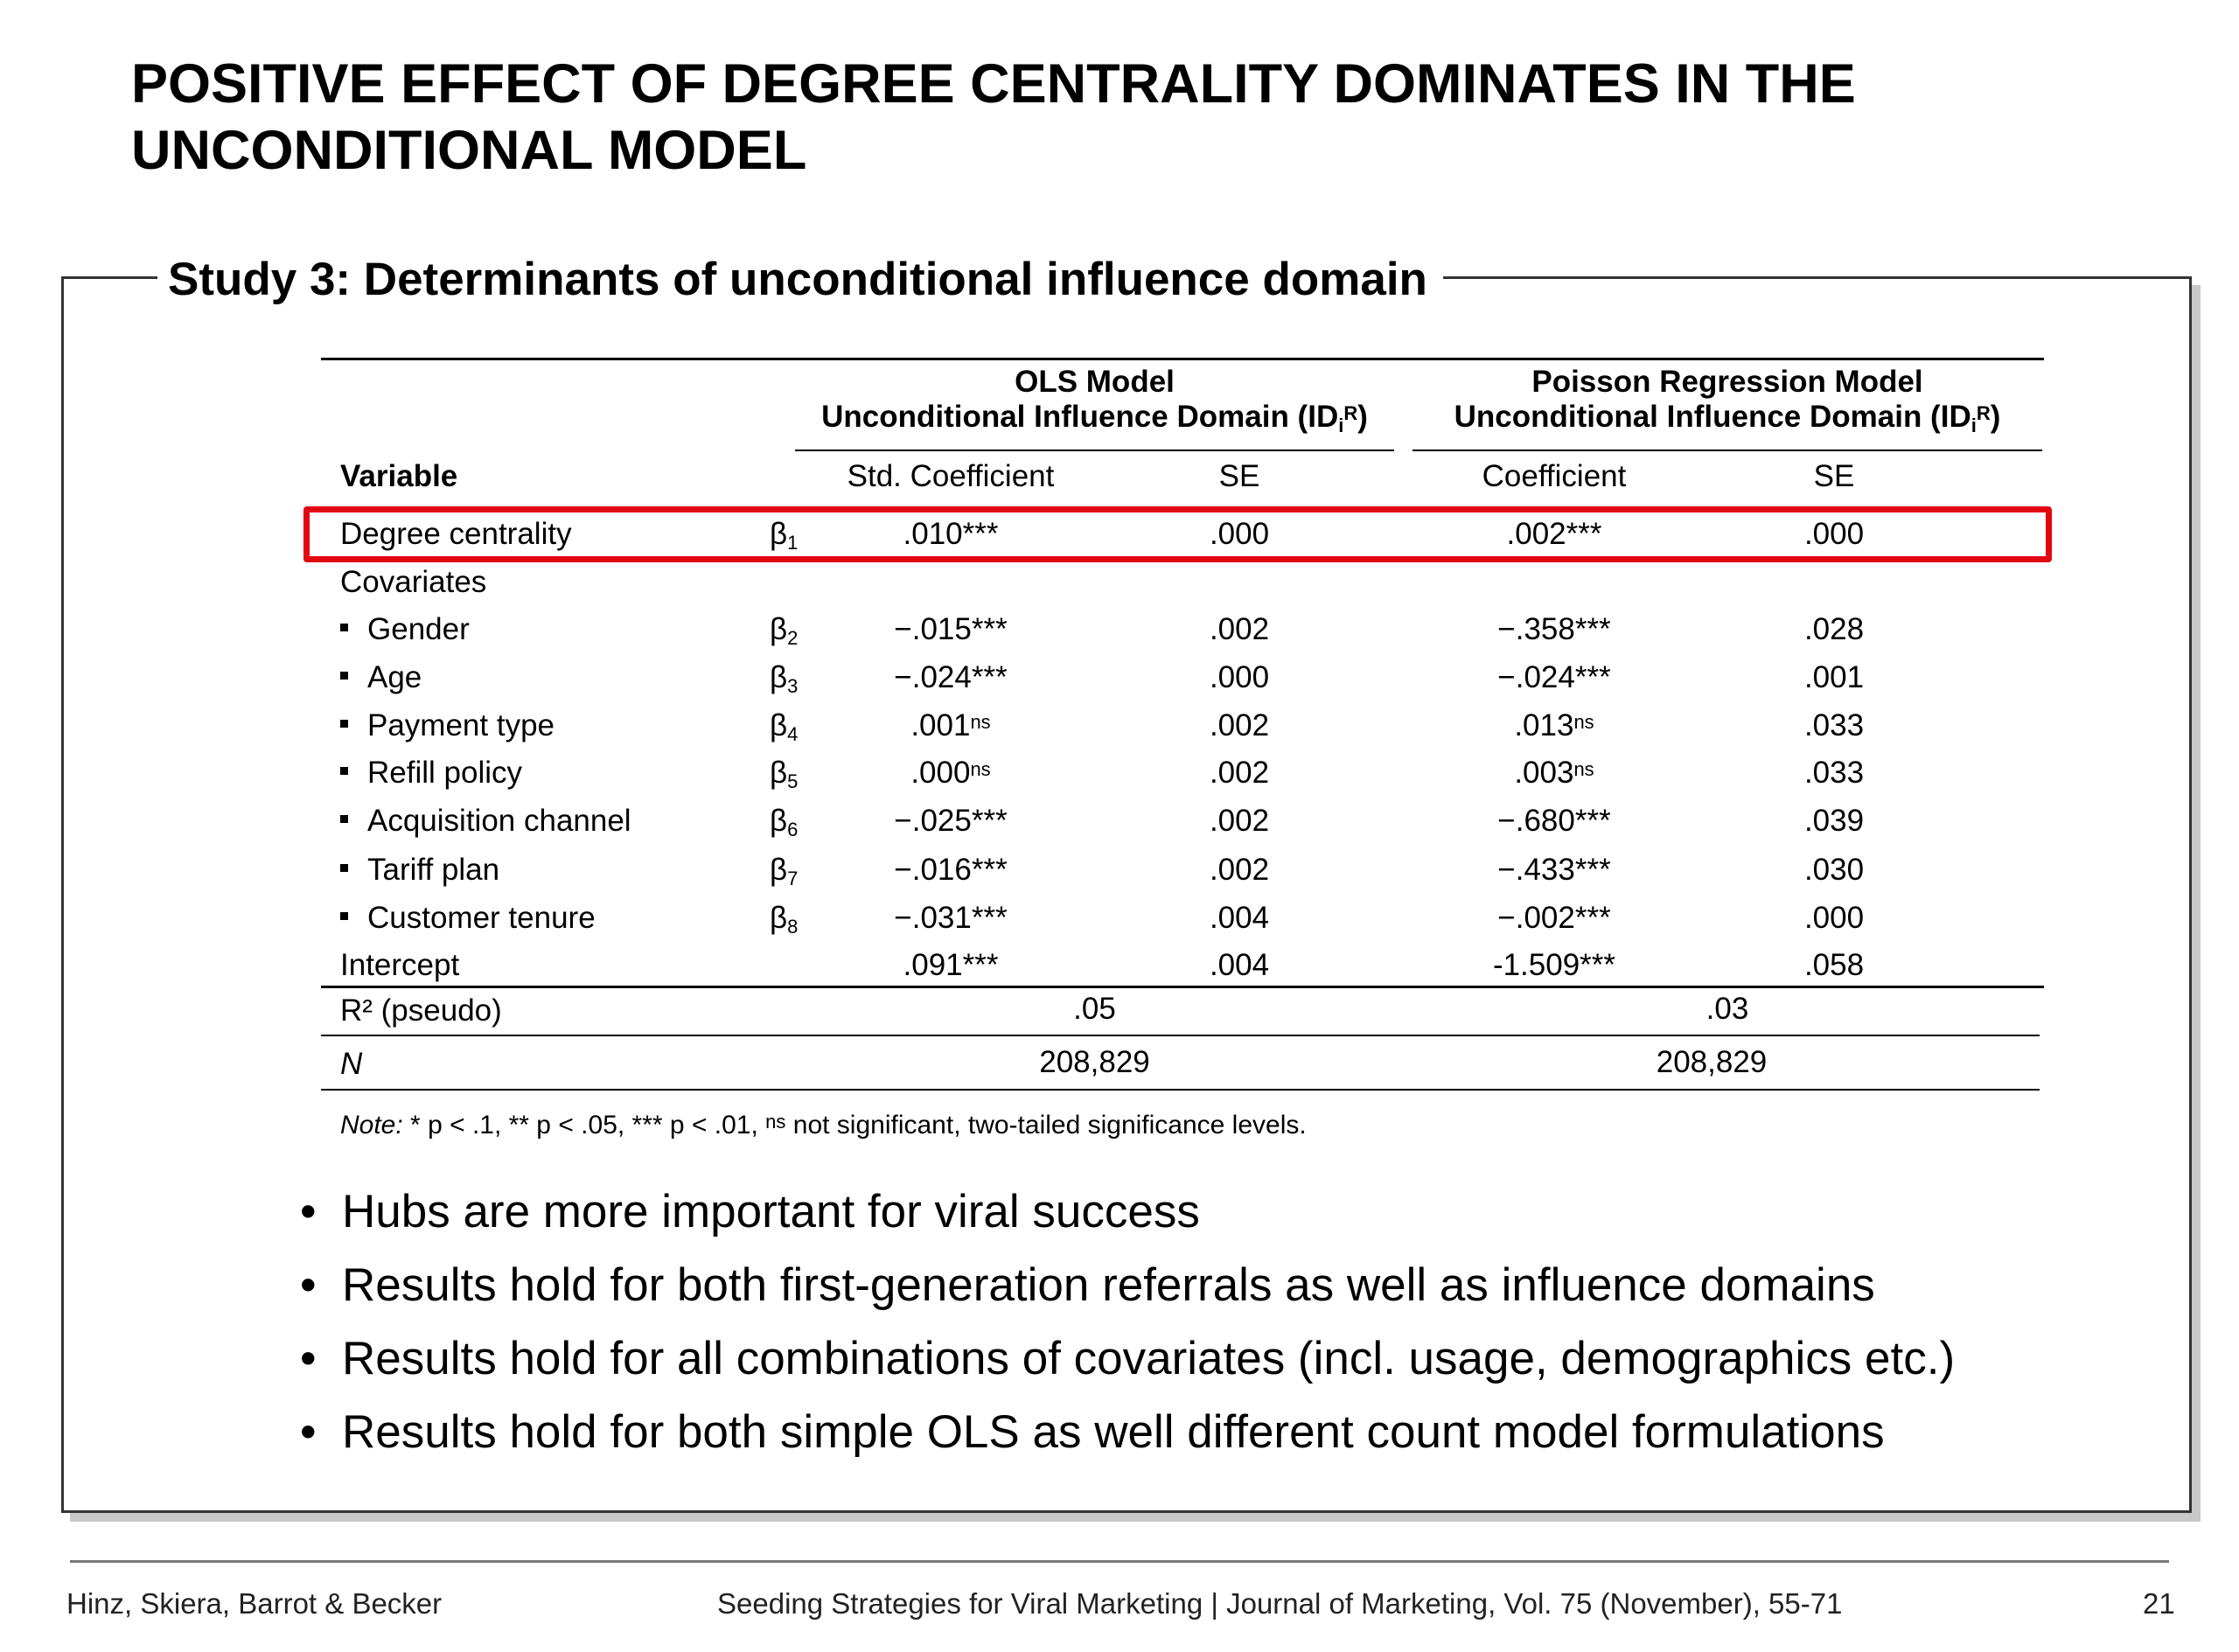 This screenshot has width=2239, height=1652. Describe the element at coordinates (1094, 1062) in the screenshot. I see `n-ols-value: 208,829` at that location.